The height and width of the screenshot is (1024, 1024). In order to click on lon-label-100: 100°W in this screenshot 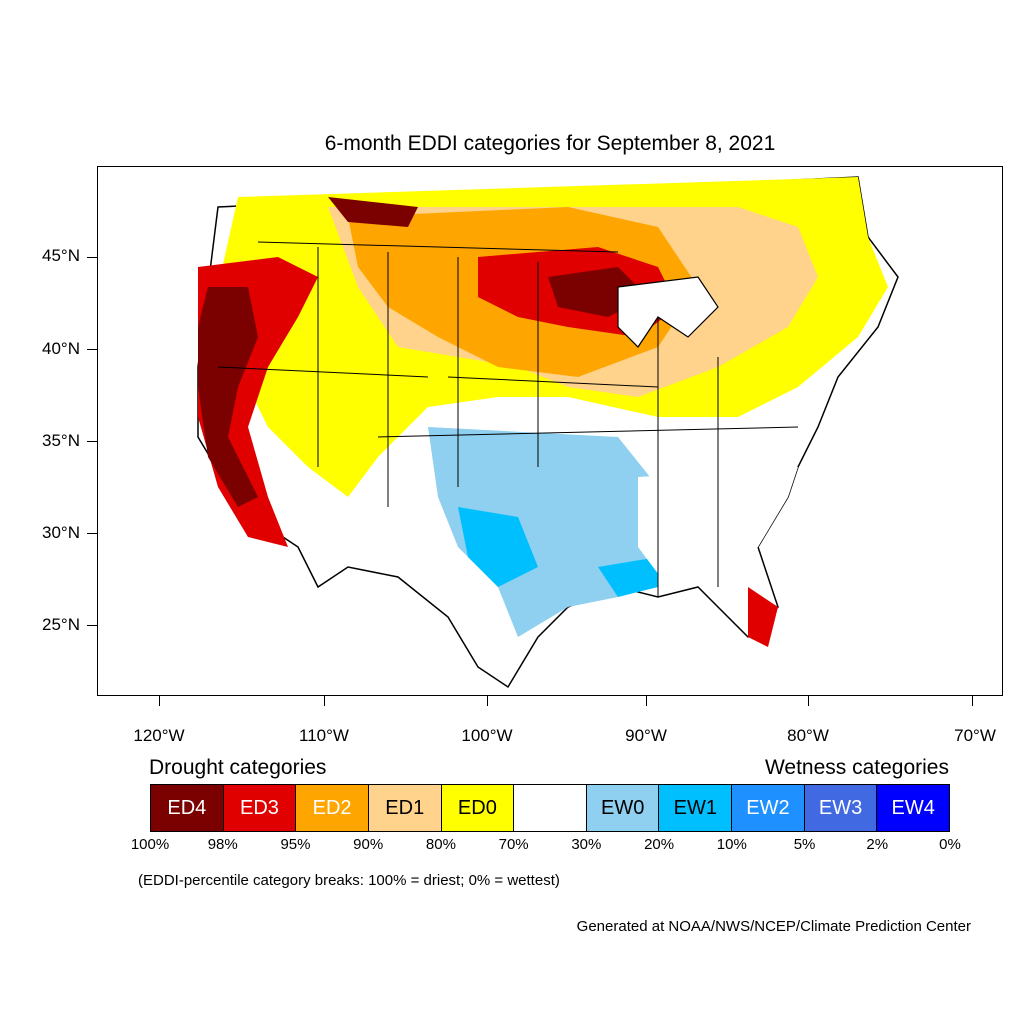, I will do `click(487, 735)`.